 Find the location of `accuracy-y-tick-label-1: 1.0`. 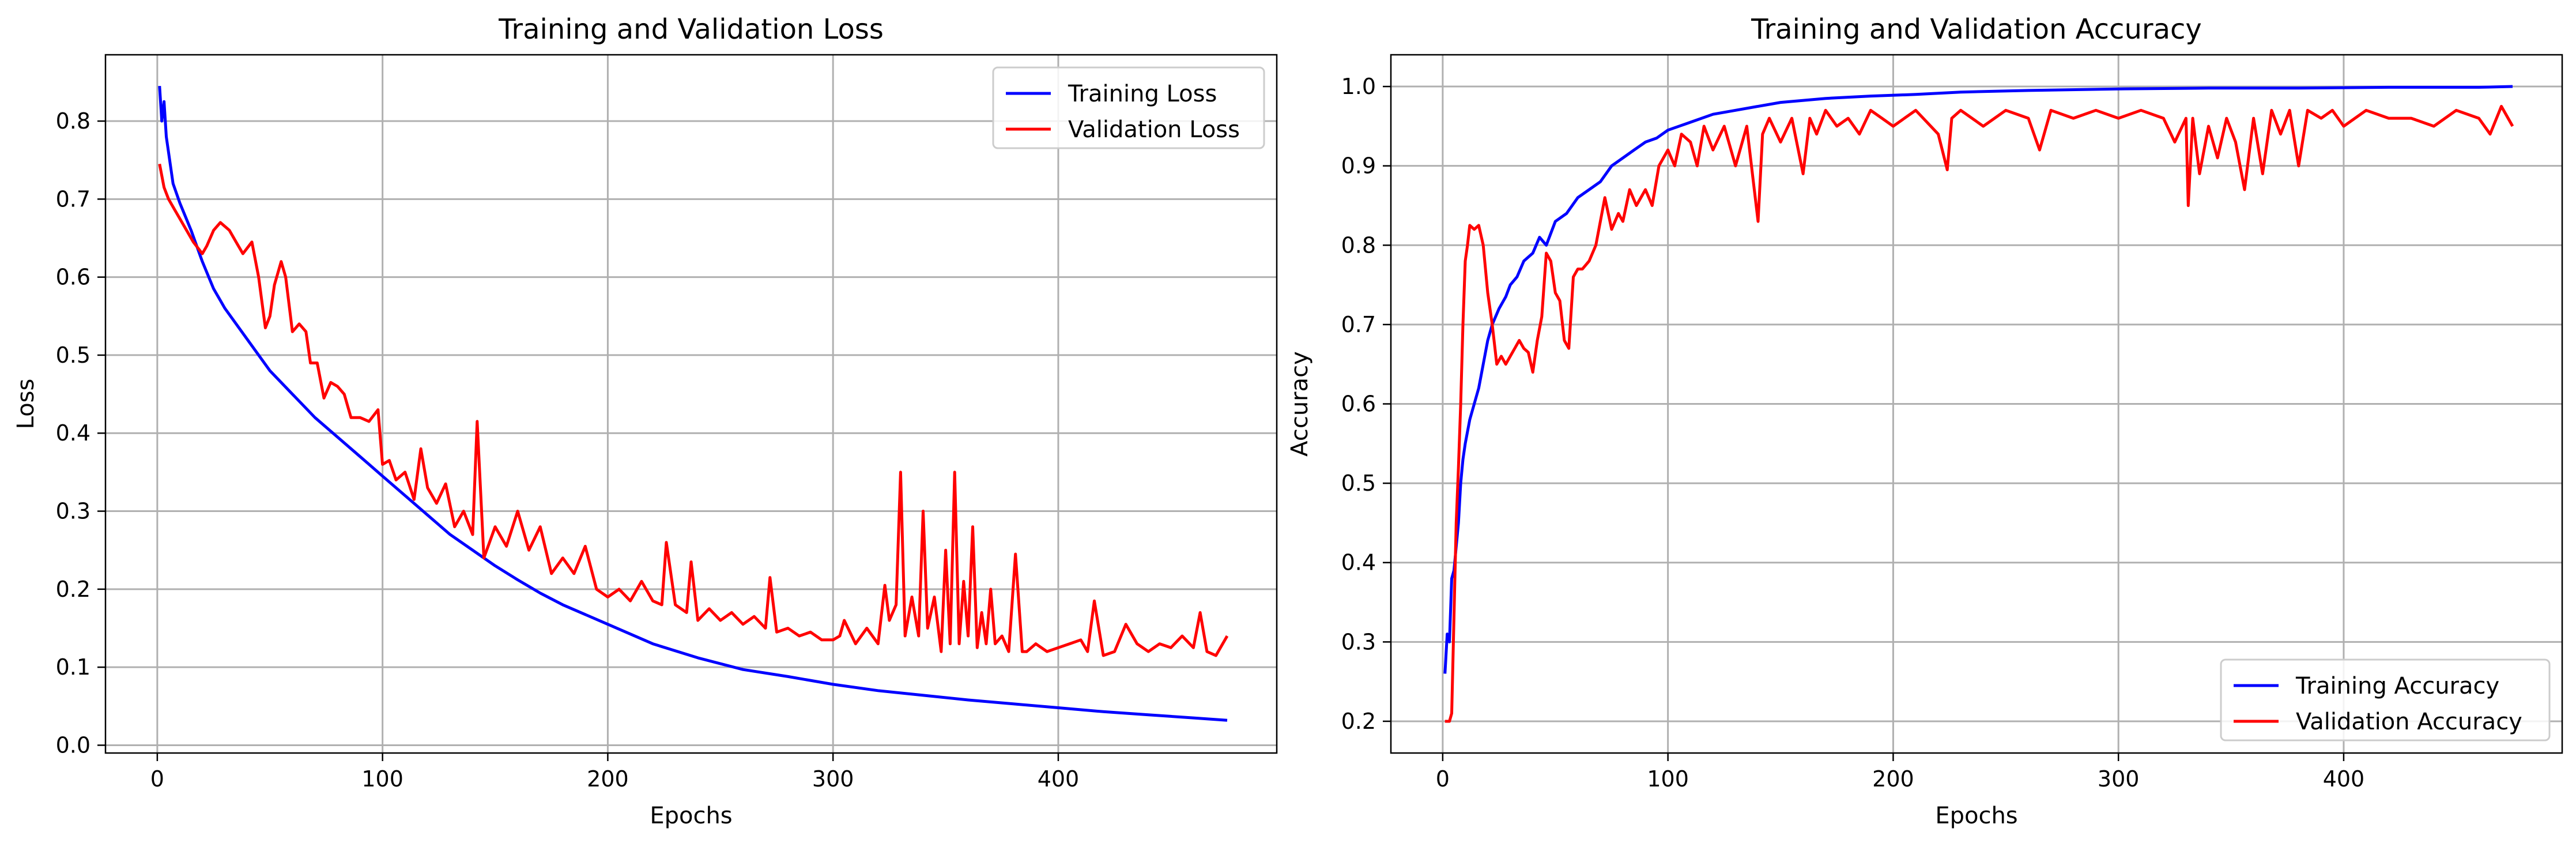

accuracy-y-tick-label-1: 1.0 is located at coordinates (1358, 86).